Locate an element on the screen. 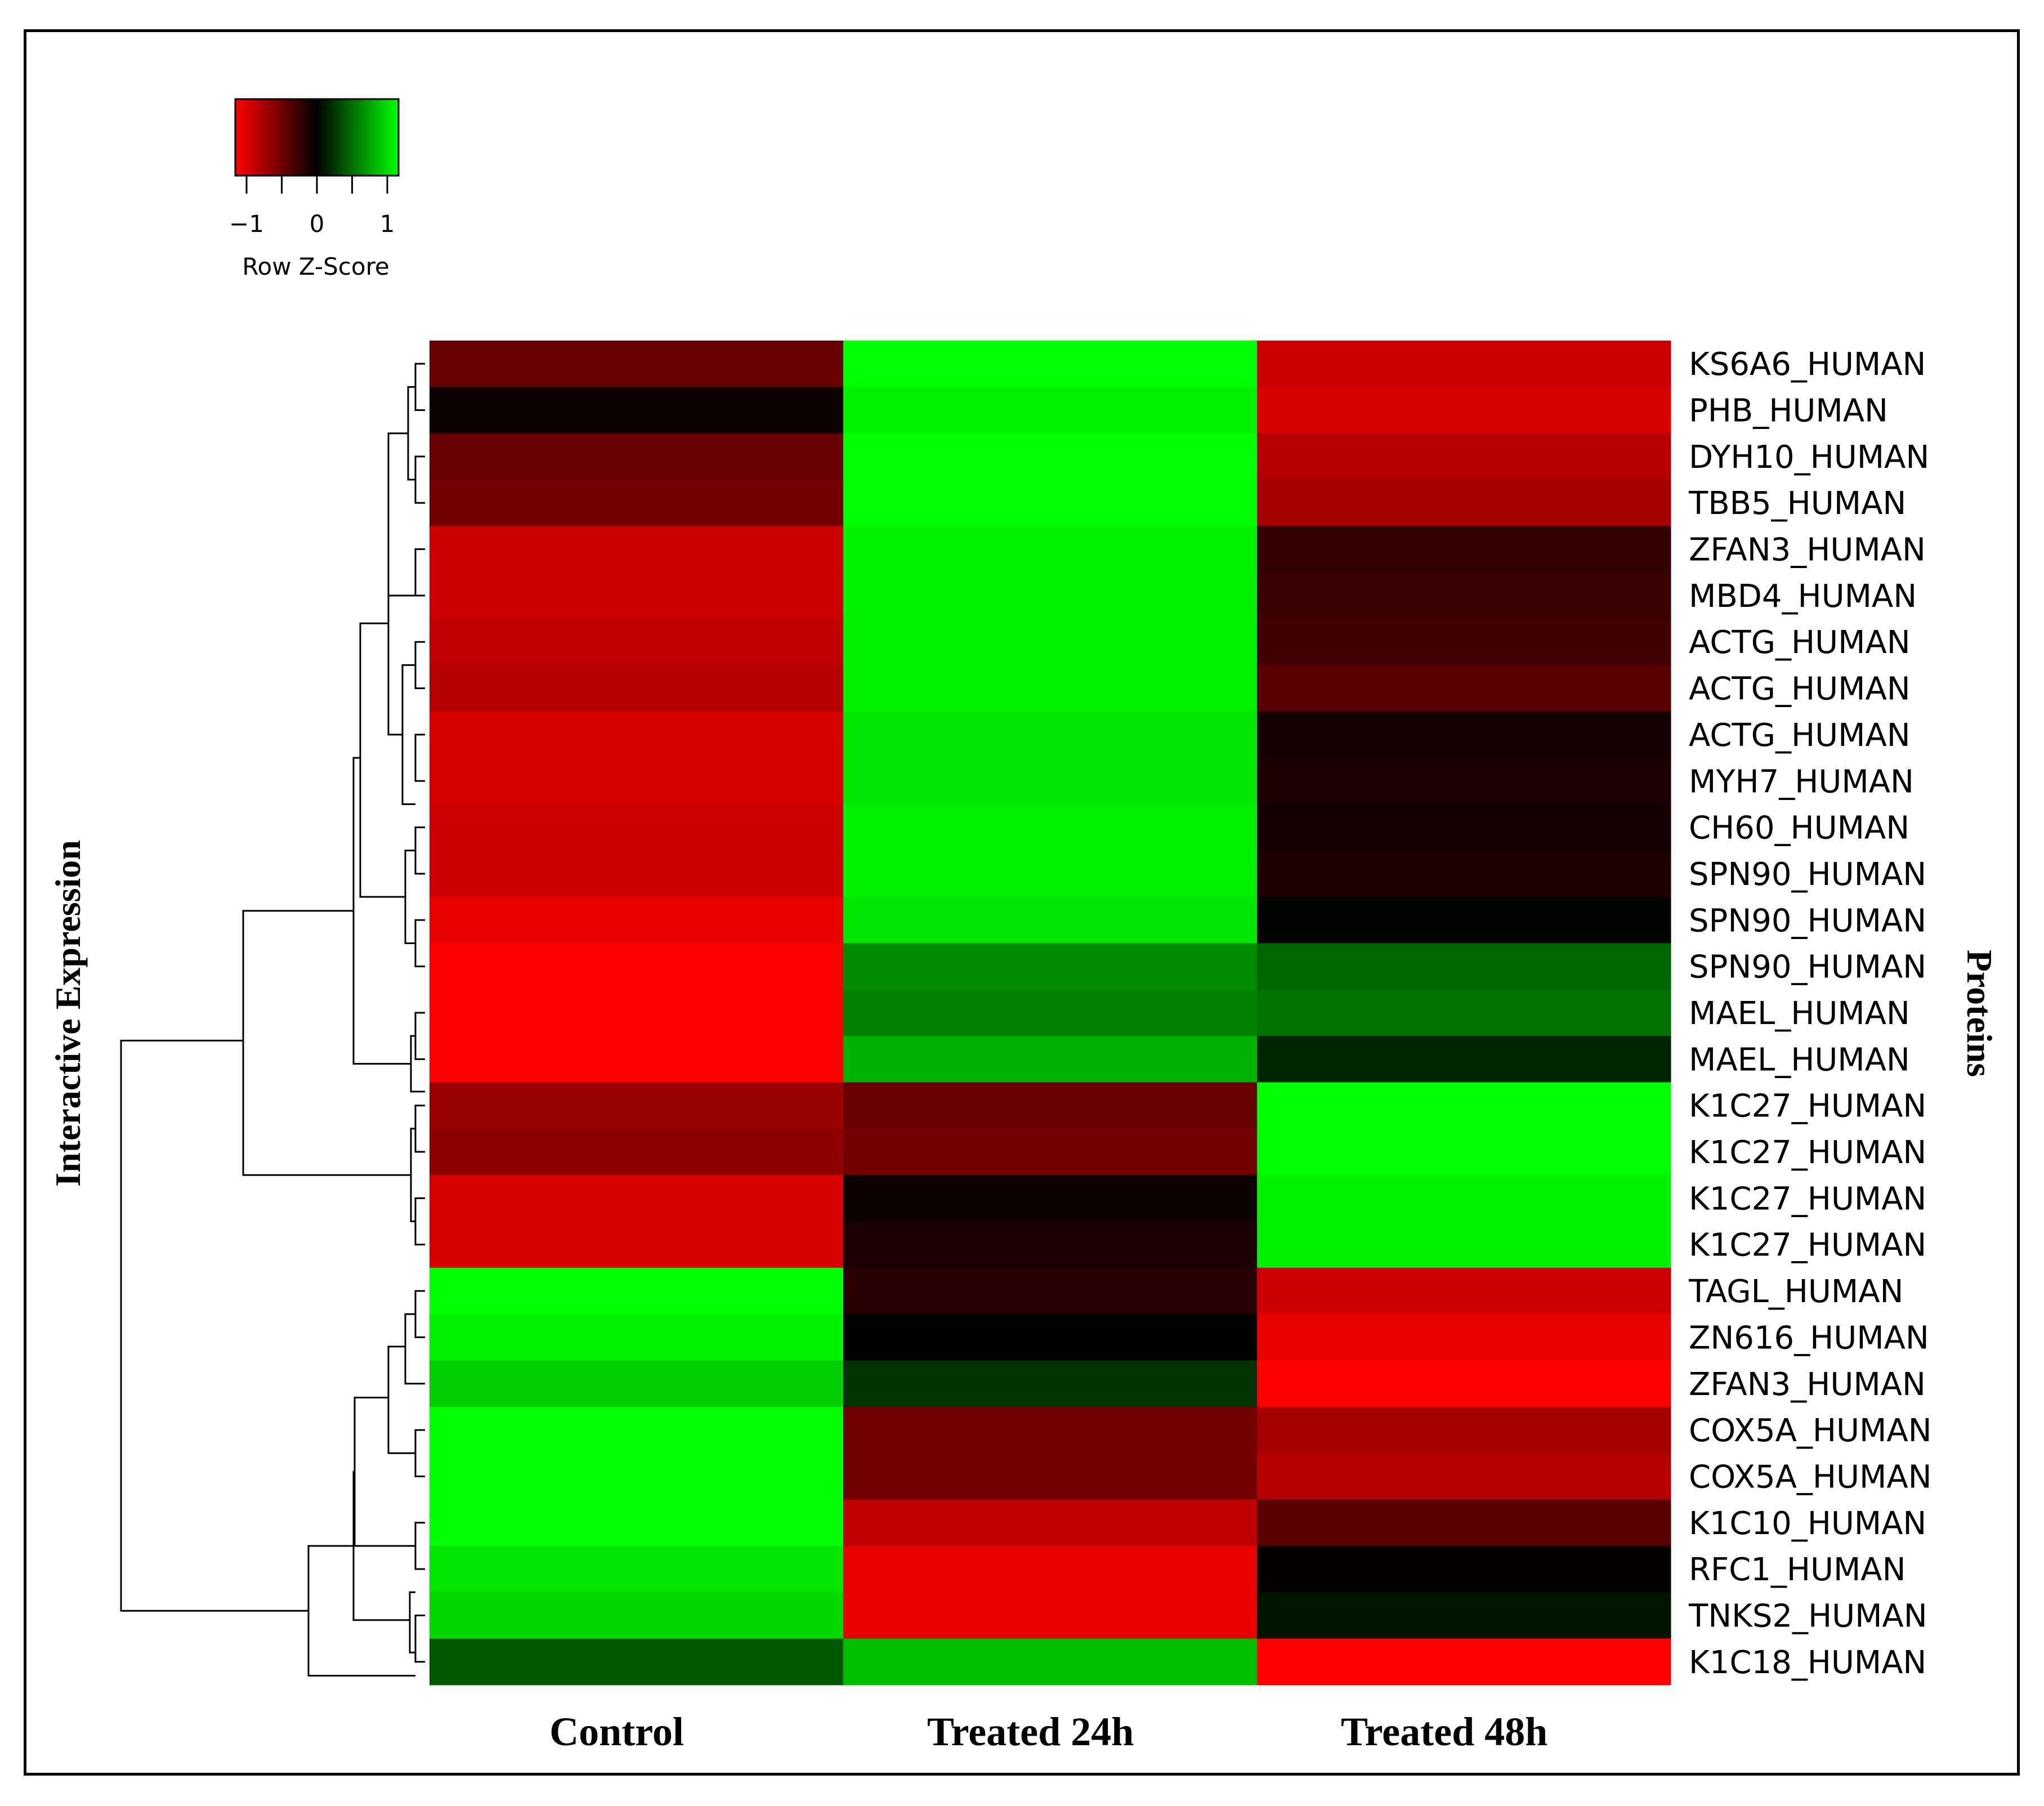 This screenshot has width=2044, height=1806. color-key: −1 0 1 Row Z-Score is located at coordinates (314, 189).